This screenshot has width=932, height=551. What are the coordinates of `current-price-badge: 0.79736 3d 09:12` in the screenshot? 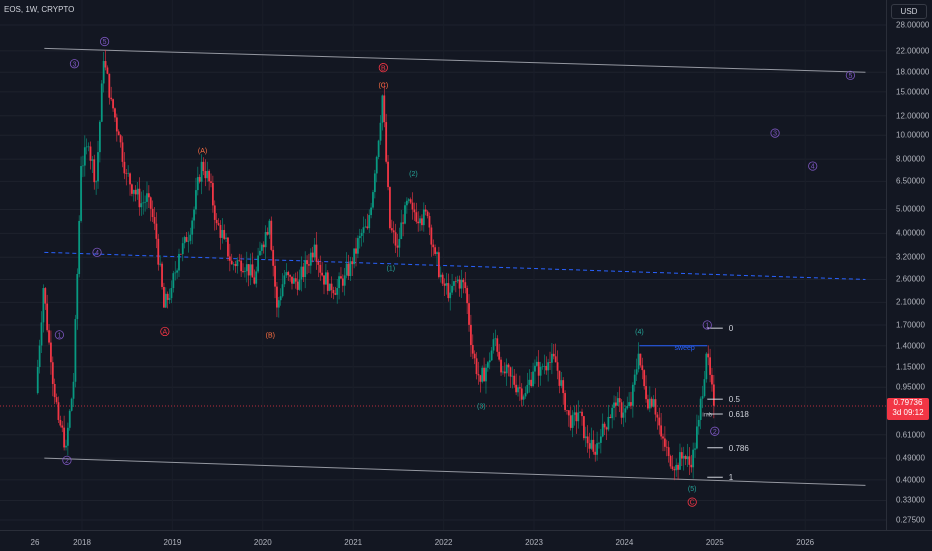 It's located at (908, 409).